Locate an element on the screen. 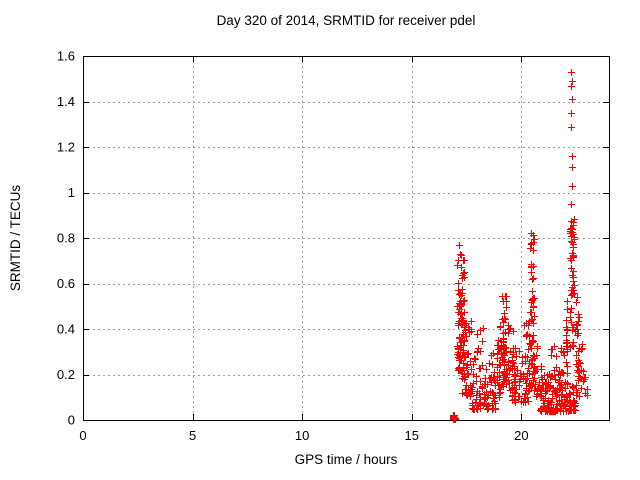 The image size is (640, 480). x-tick-label: 0 is located at coordinates (82, 435).